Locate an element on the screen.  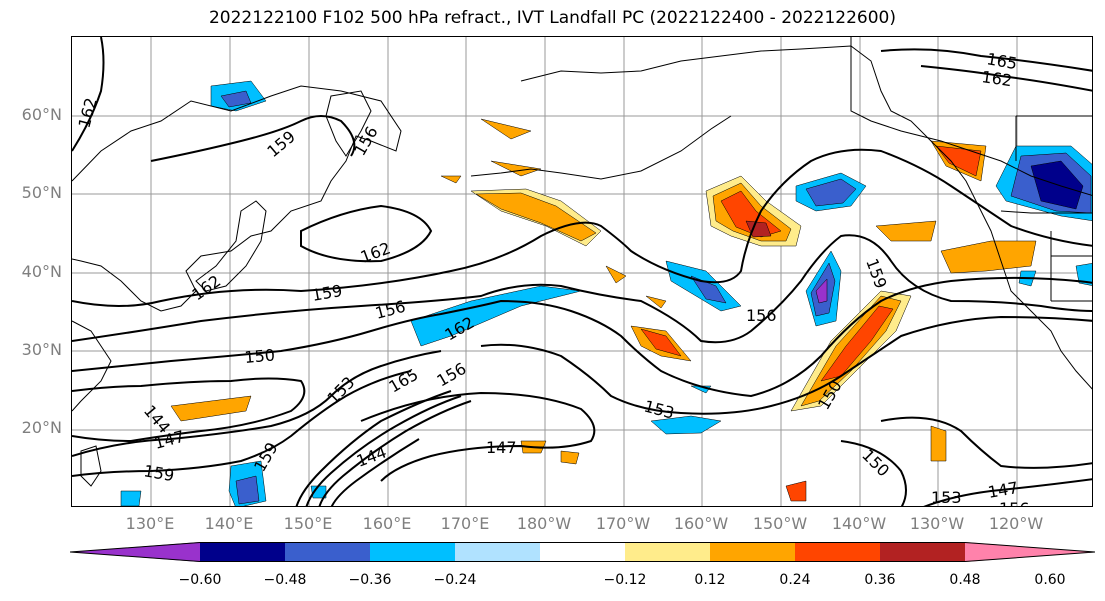
colorbar-outline is located at coordinates (582, 552).